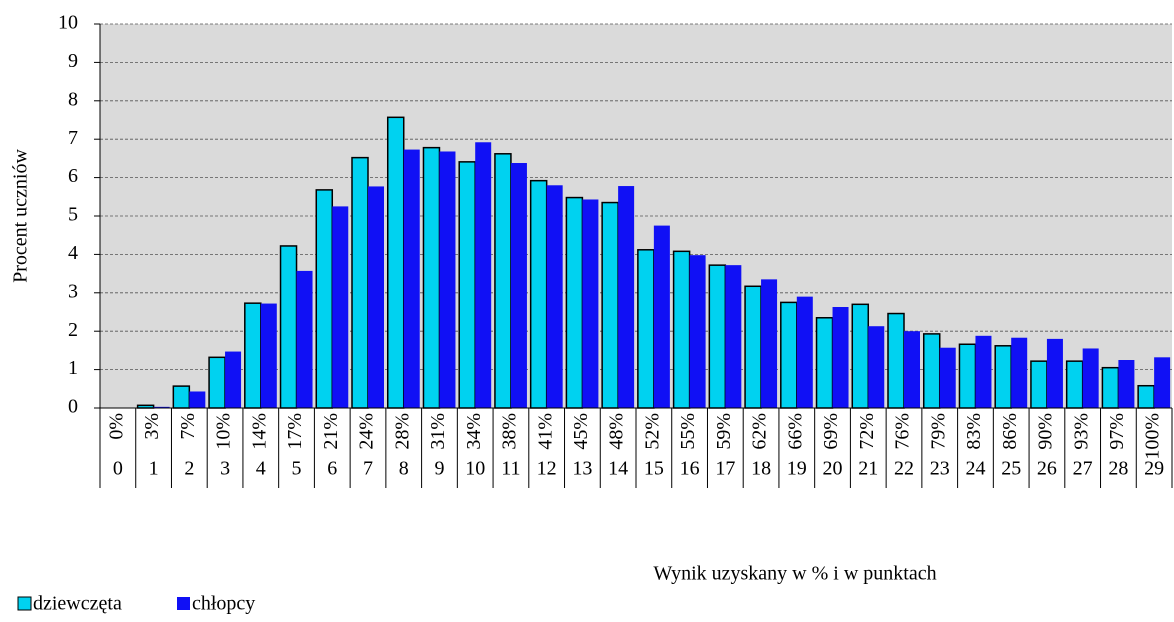 The width and height of the screenshot is (1174, 622). I want to click on x-point-label: 22, so click(904, 469).